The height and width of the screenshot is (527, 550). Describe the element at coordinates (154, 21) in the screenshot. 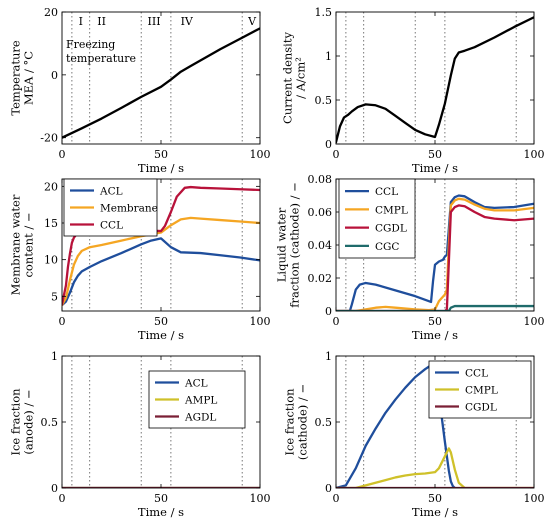

I see `phase-label: III` at that location.